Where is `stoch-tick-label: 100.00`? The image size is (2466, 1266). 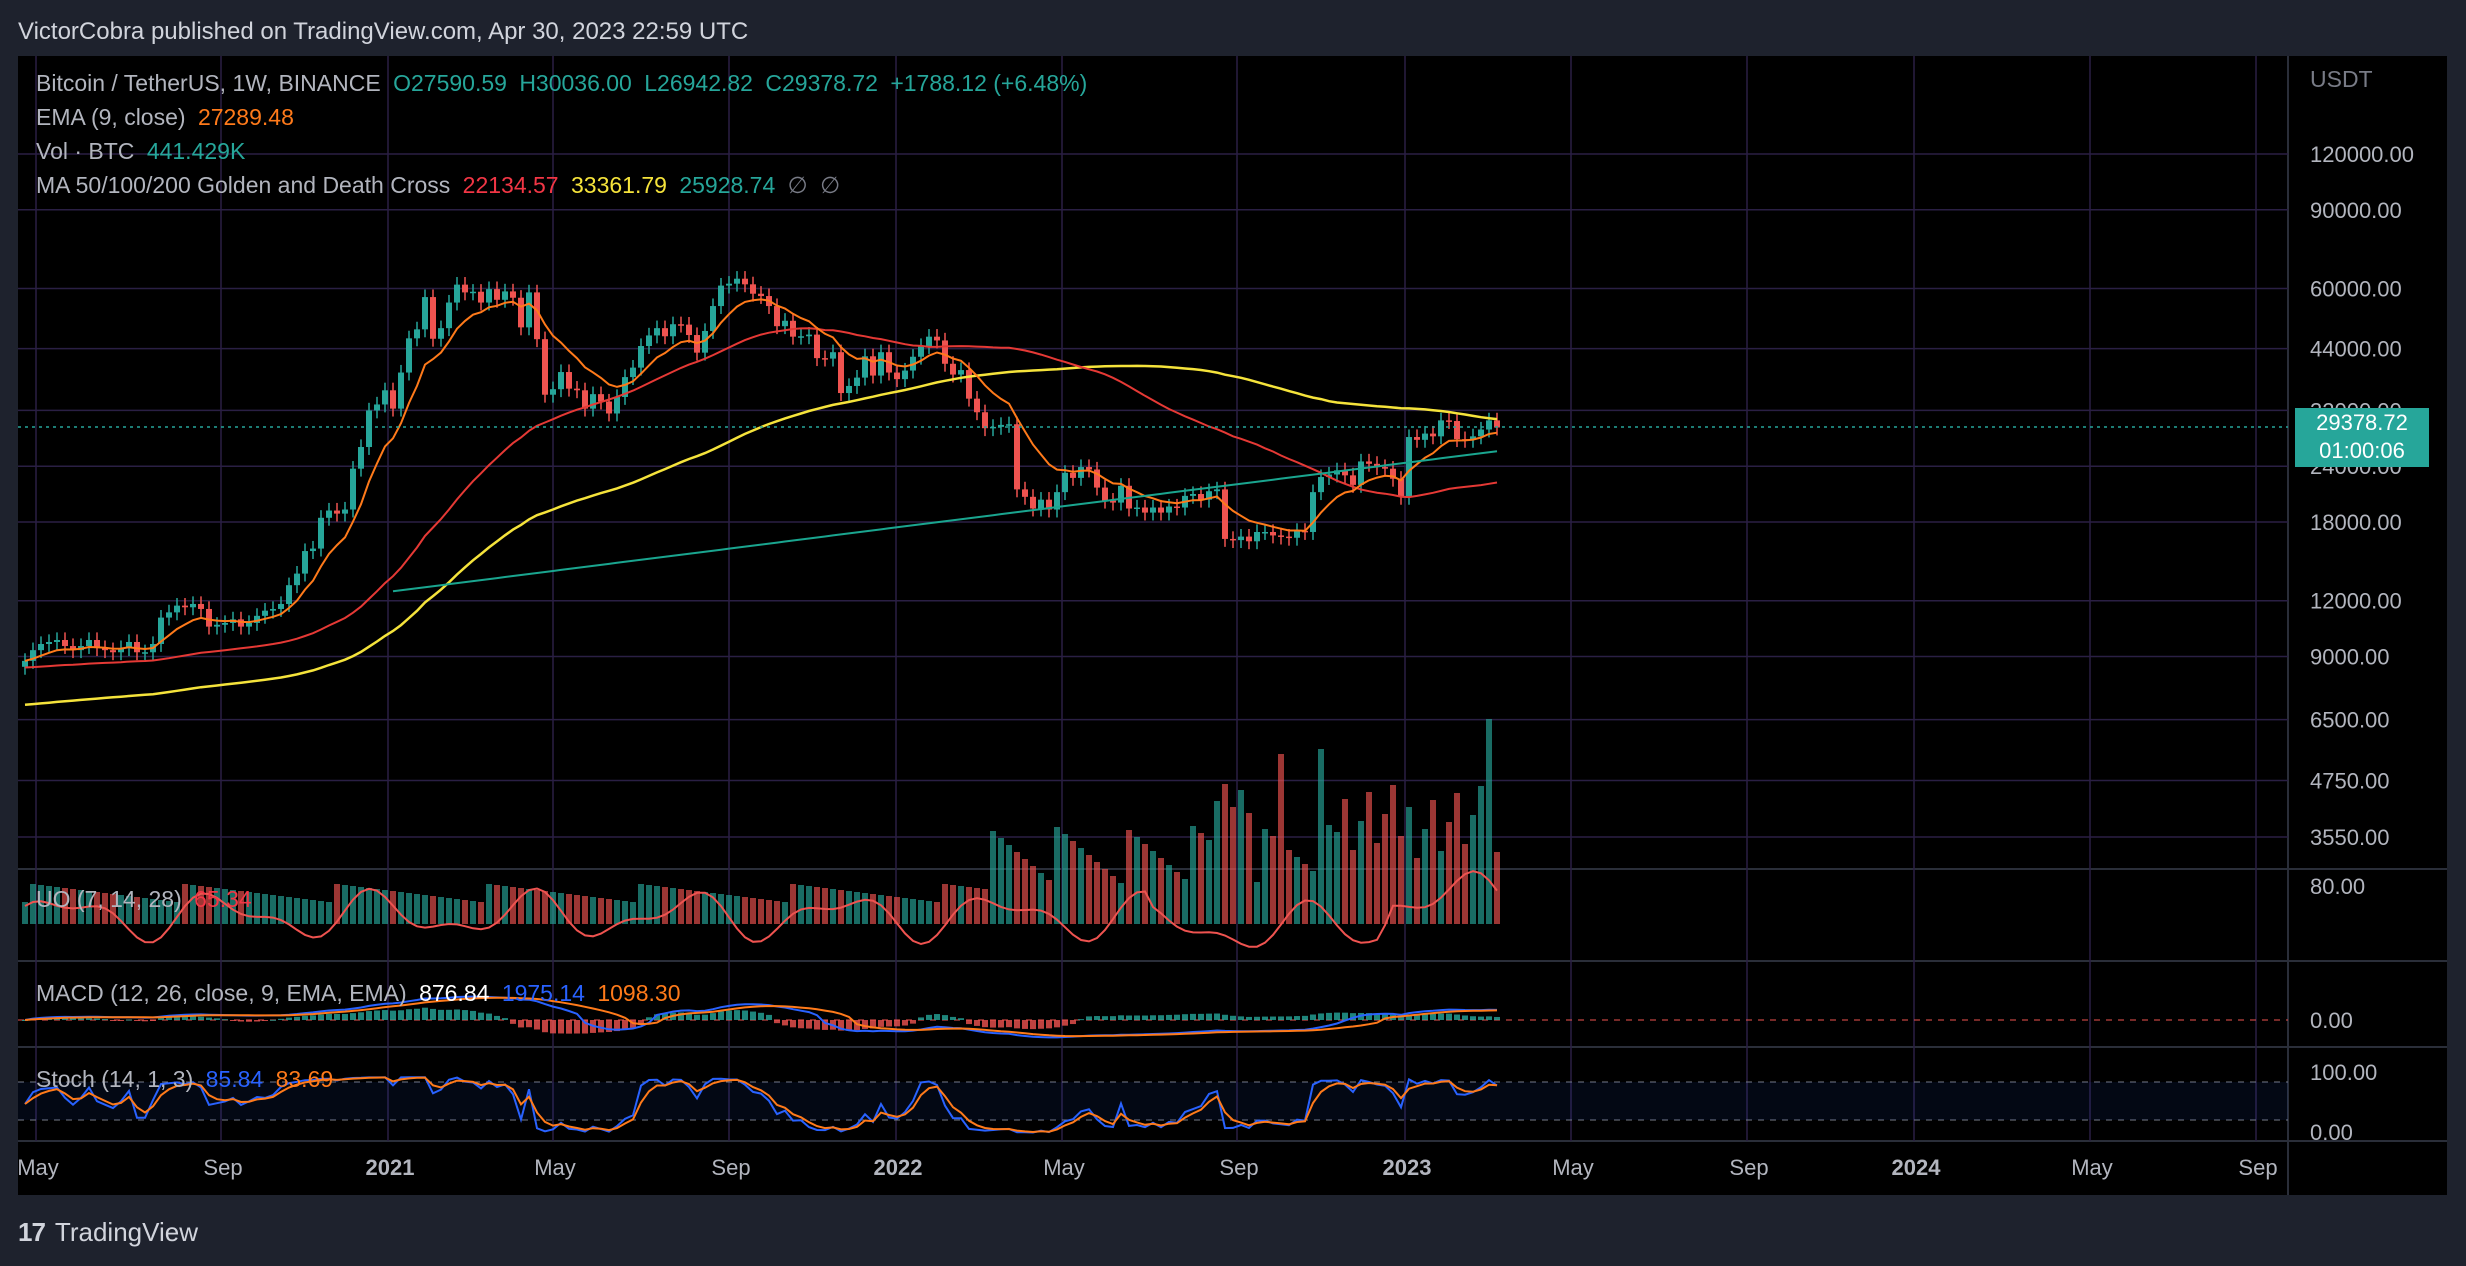 stoch-tick-label: 100.00 is located at coordinates (2343, 1072).